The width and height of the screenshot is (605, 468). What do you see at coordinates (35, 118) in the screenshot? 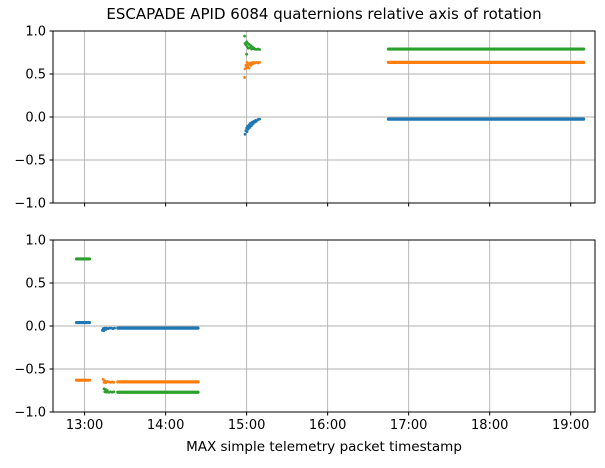
I see `top-y-tick-label: 0.0` at bounding box center [35, 118].